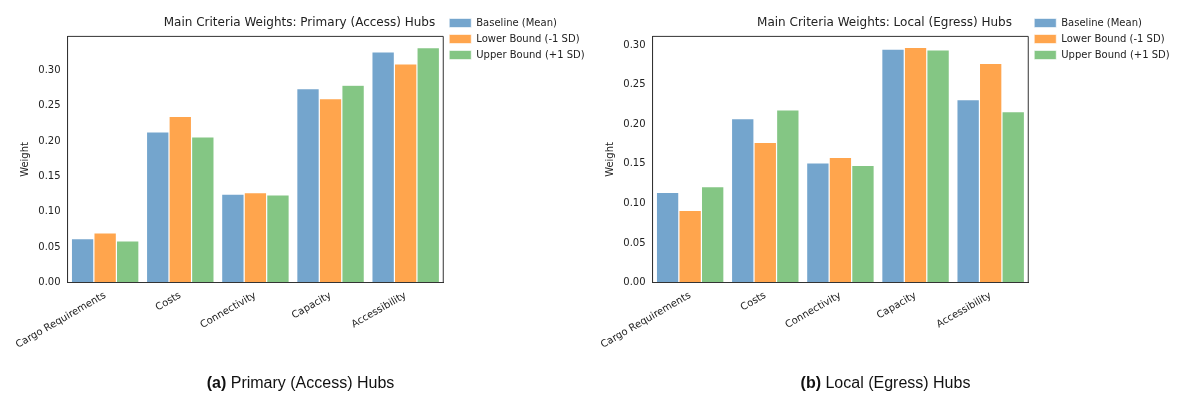 This screenshot has height=406, width=1186. Describe the element at coordinates (299, 22) in the screenshot. I see `chart-title: Main Criteria Weights: Primary (Access) Hubs` at that location.